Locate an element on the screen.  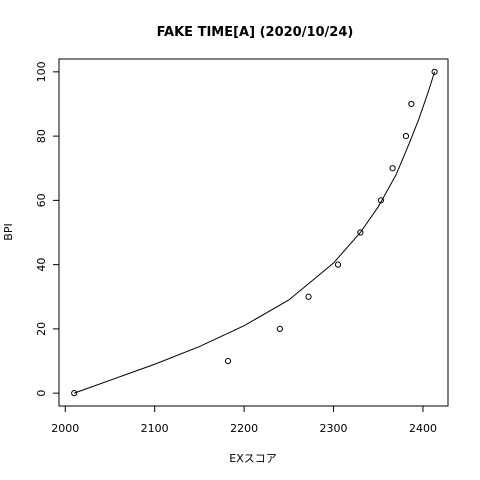
x-tick-label: 2200 is located at coordinates (244, 428).